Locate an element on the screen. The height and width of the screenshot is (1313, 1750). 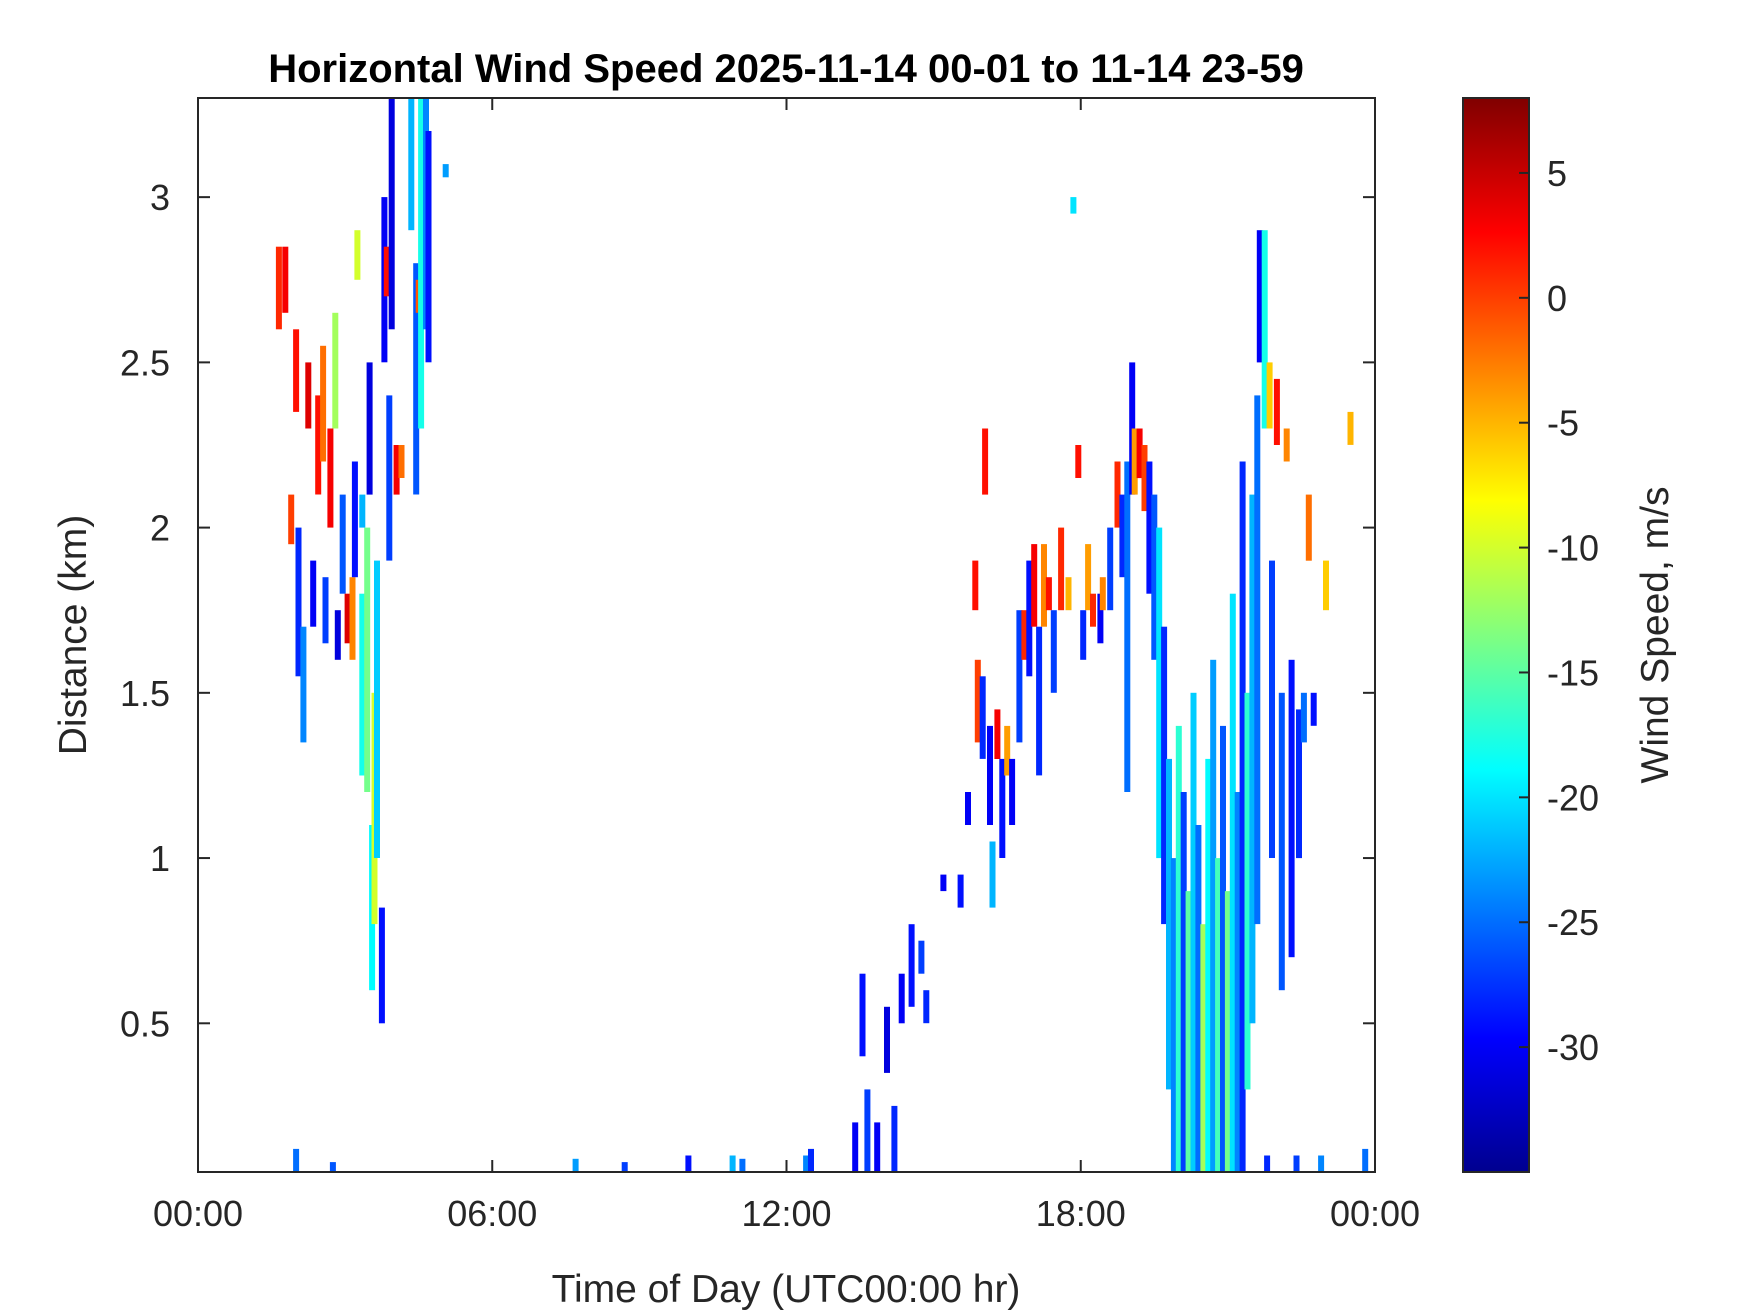
colorbar-tick-label: -25 is located at coordinates (1573, 922).